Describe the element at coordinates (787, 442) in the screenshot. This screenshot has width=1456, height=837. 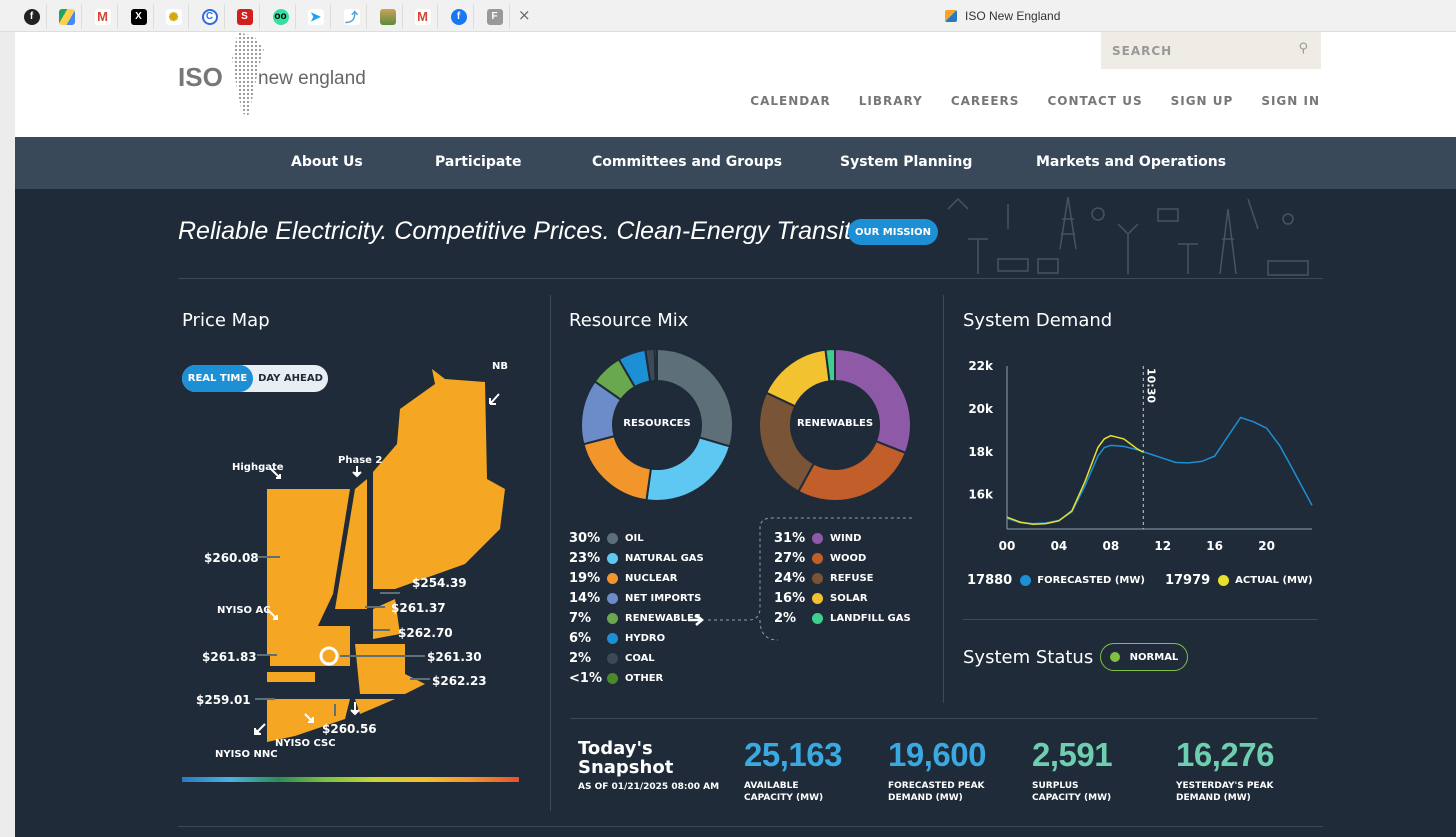
I see `renewables-slice-refuse` at that location.